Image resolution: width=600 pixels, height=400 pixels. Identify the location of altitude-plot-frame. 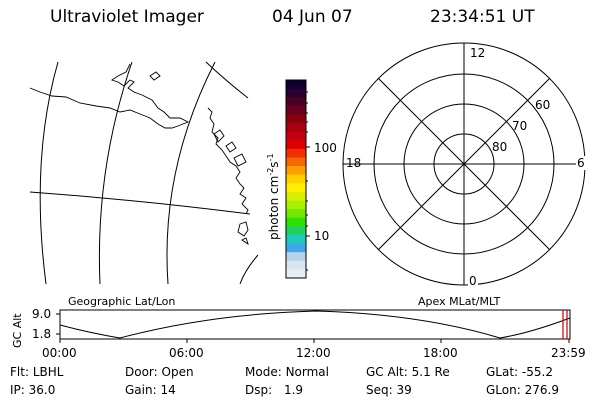
(315, 324).